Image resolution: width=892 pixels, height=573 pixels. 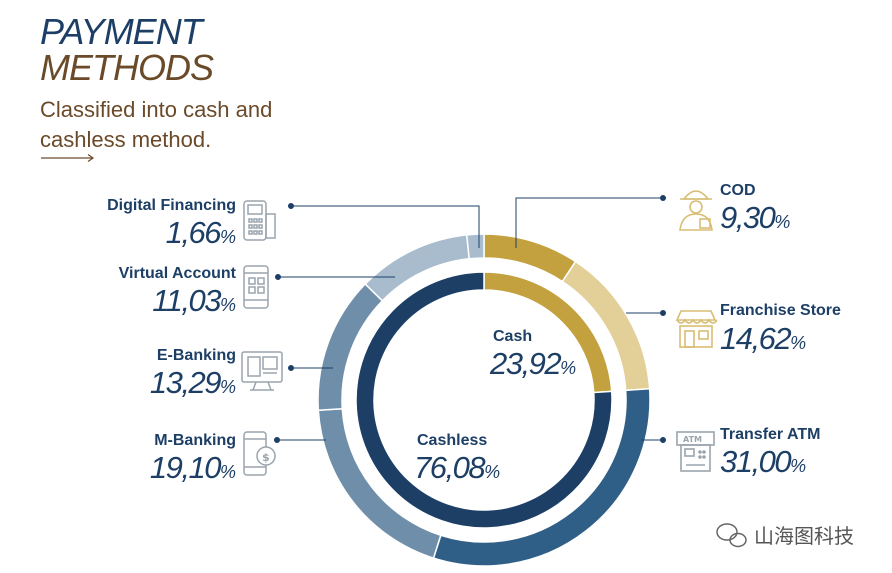 I want to click on outer-label-e-banking-name: E-Banking, so click(x=196, y=355).